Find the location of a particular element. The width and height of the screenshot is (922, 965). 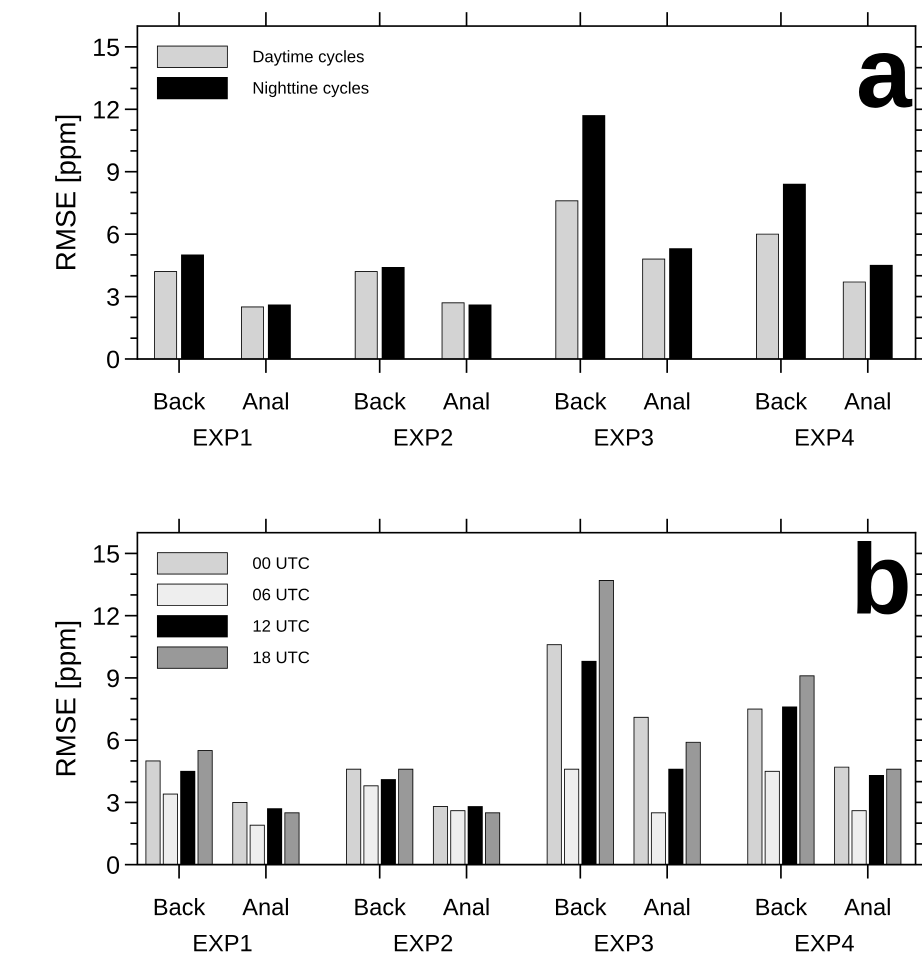

legend-label: Daytime cycles is located at coordinates (309, 58).